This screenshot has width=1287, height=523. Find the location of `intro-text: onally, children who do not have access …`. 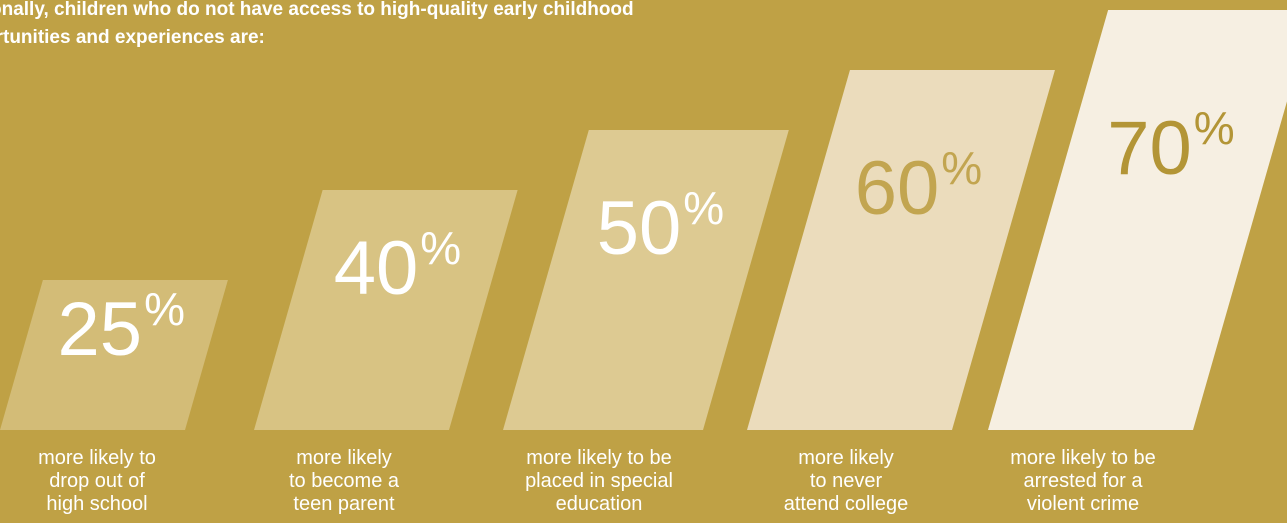

intro-text: onally, children who do not have access … is located at coordinates (450, 26).